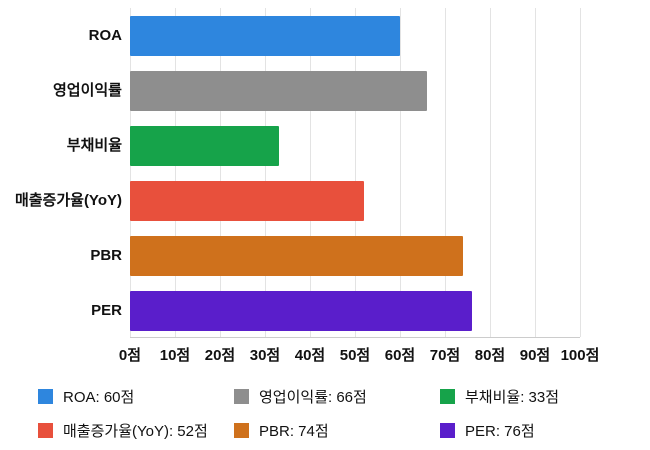 This screenshot has height=450, width=650. I want to click on legend-item: 매출증가율(YoY): 52점, so click(136, 430).